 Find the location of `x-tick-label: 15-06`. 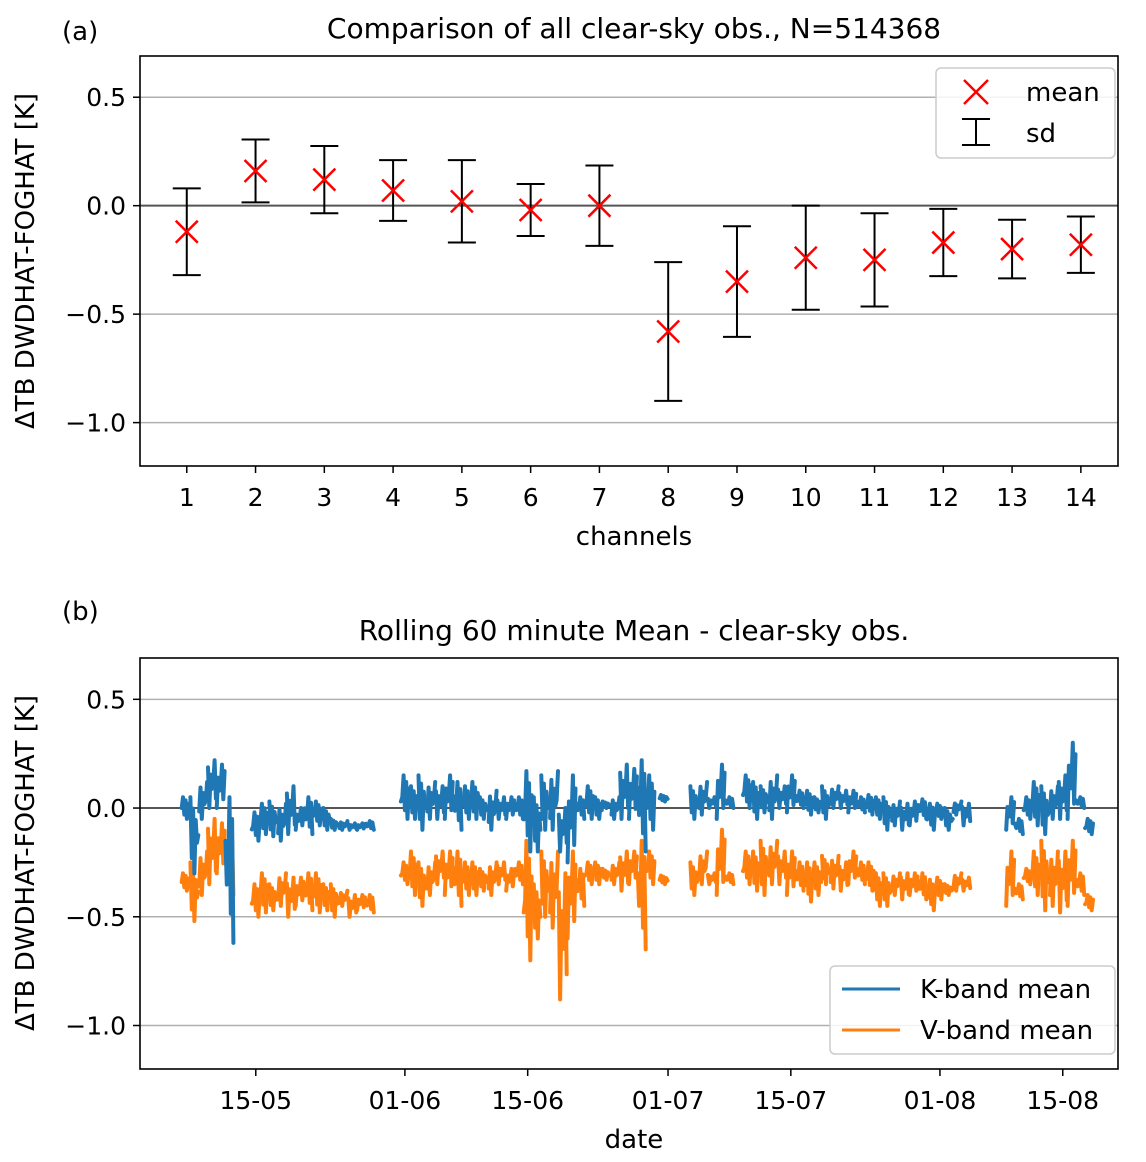

x-tick-label: 15-06 is located at coordinates (527, 1100).